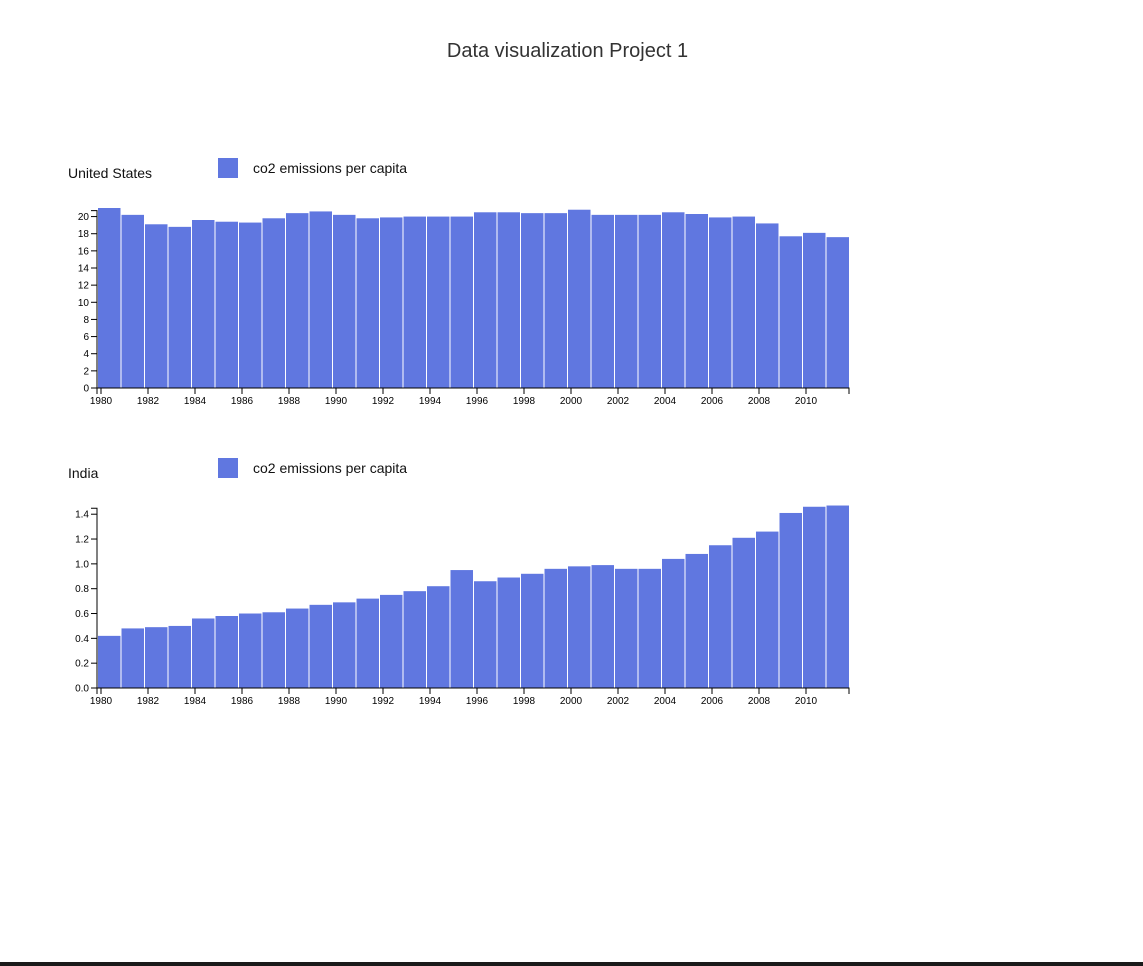 The image size is (1143, 966). What do you see at coordinates (86, 320) in the screenshot?
I see `y-tick-label: 8` at bounding box center [86, 320].